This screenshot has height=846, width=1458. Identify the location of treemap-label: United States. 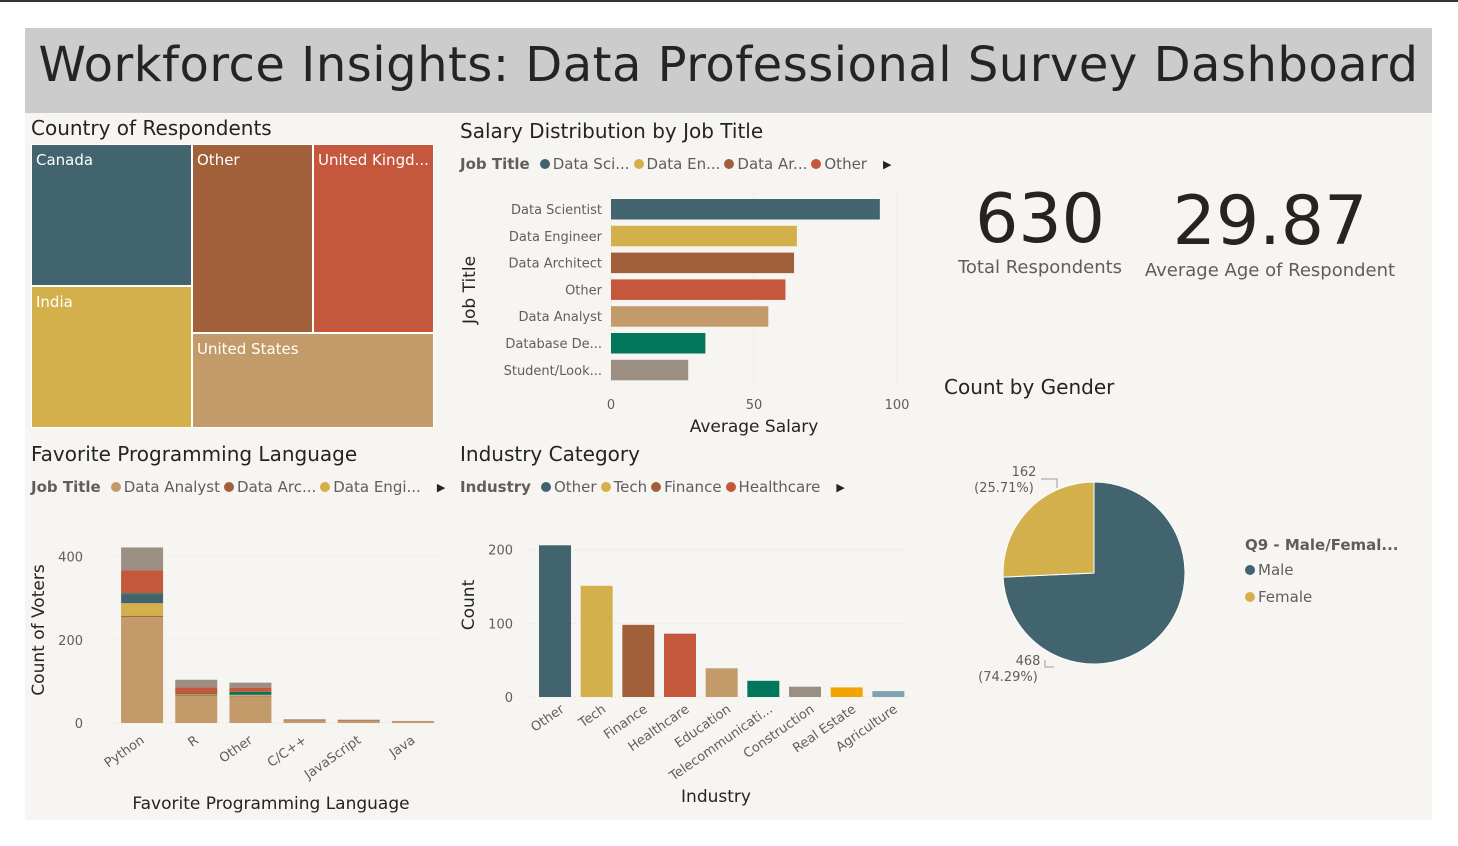
(248, 349).